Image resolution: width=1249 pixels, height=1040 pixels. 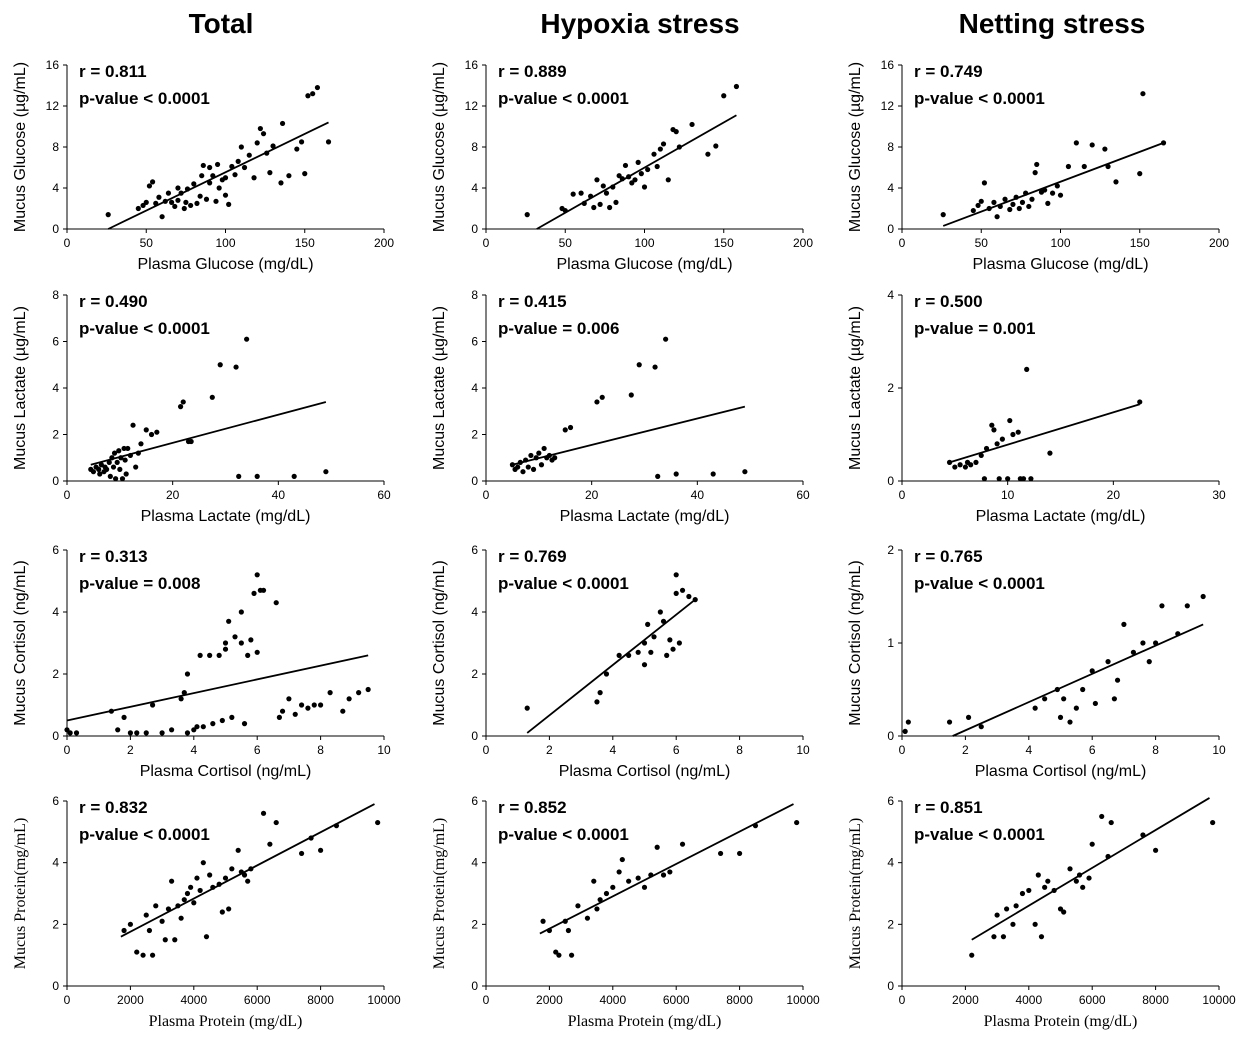 I want to click on x-tick-label: 20, so click(x=592, y=495).